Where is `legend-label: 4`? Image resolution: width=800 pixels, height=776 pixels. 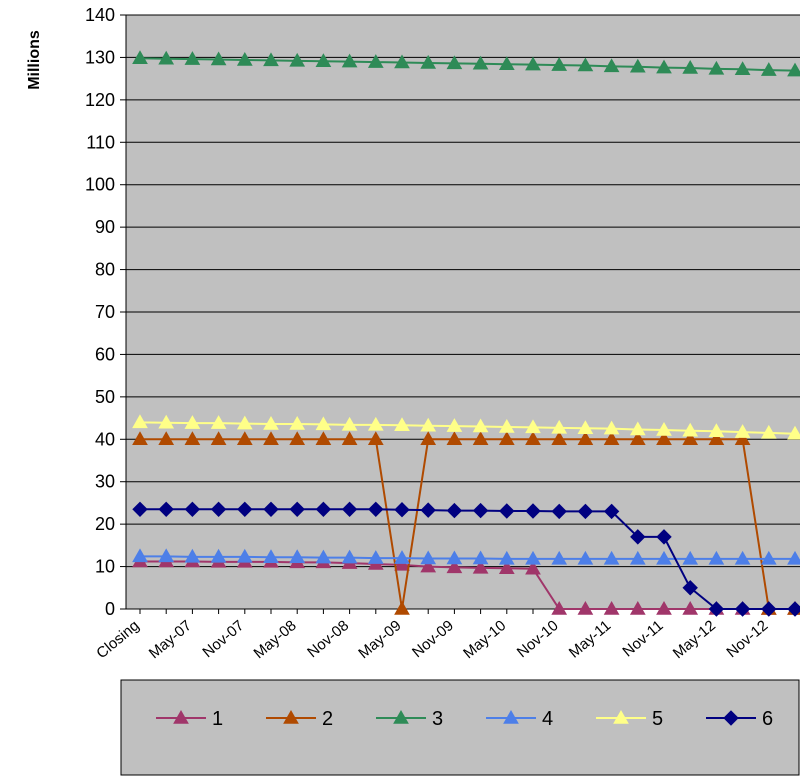 legend-label: 4 is located at coordinates (547, 719).